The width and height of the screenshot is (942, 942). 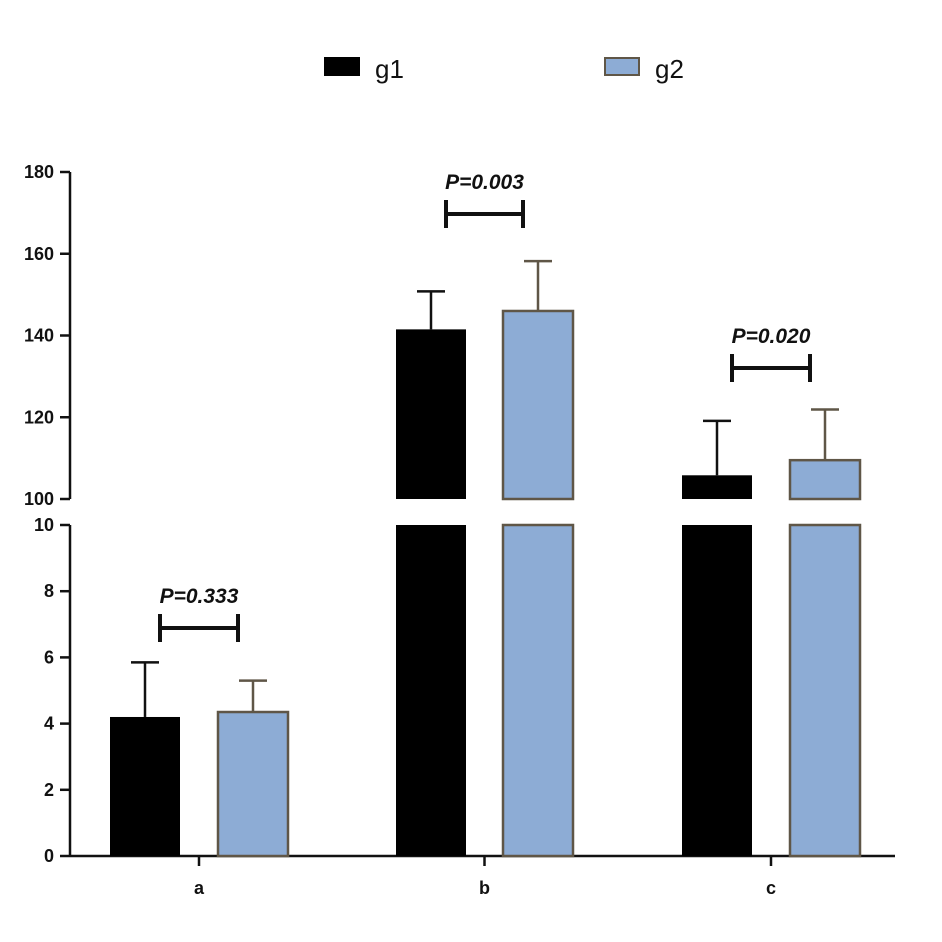 I want to click on bar-g2-a, so click(x=253, y=784).